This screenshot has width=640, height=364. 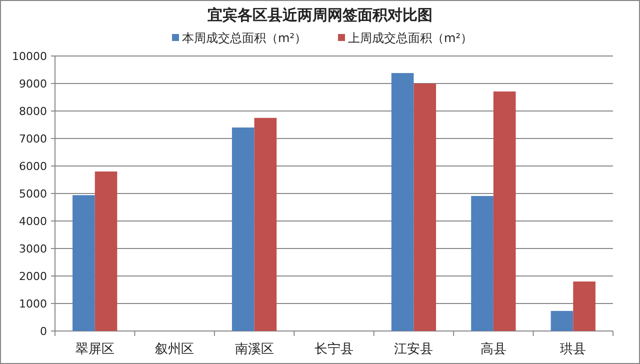 What do you see at coordinates (320, 15) in the screenshot?
I see `chart-title: 宜宾各区县近两周网签面积对比图` at bounding box center [320, 15].